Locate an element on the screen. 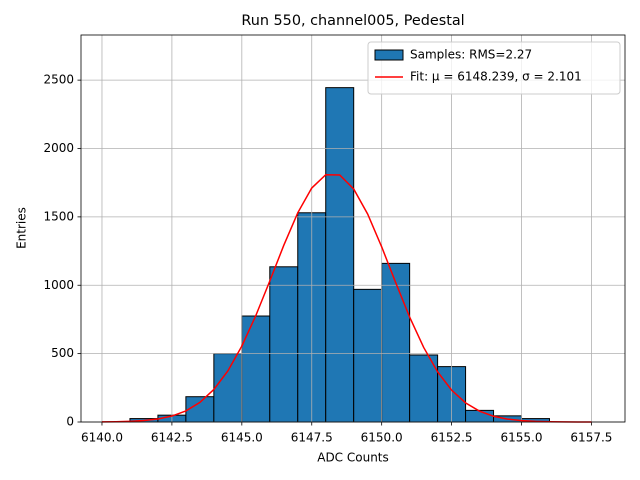 This screenshot has width=640, height=480. y-tick-label: 1500 is located at coordinates (58, 216).